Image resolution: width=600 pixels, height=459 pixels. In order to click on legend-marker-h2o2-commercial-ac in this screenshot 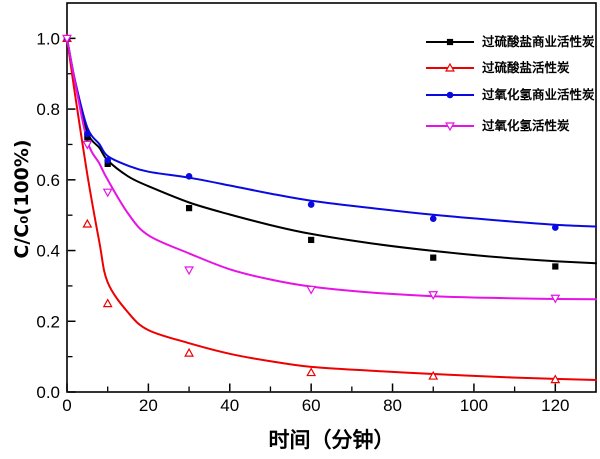, I will do `click(450, 95)`.